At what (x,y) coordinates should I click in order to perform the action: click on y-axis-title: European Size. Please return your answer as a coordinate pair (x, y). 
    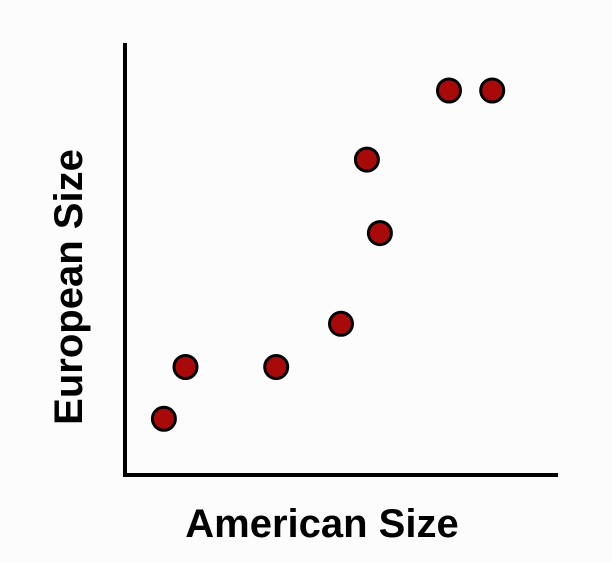
    Looking at the image, I should click on (69, 287).